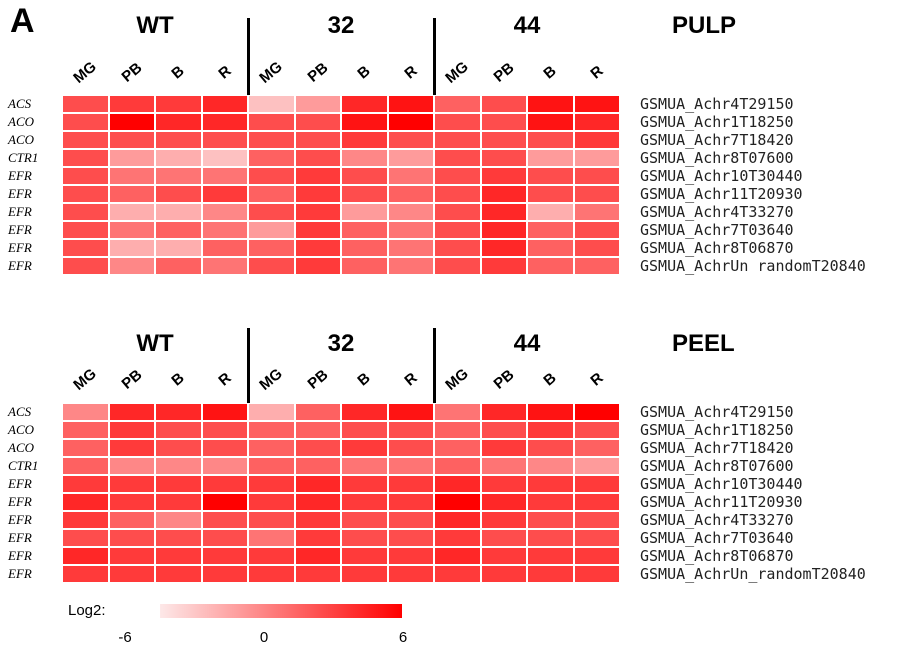  What do you see at coordinates (597, 379) in the screenshot?
I see `column-label: R` at bounding box center [597, 379].